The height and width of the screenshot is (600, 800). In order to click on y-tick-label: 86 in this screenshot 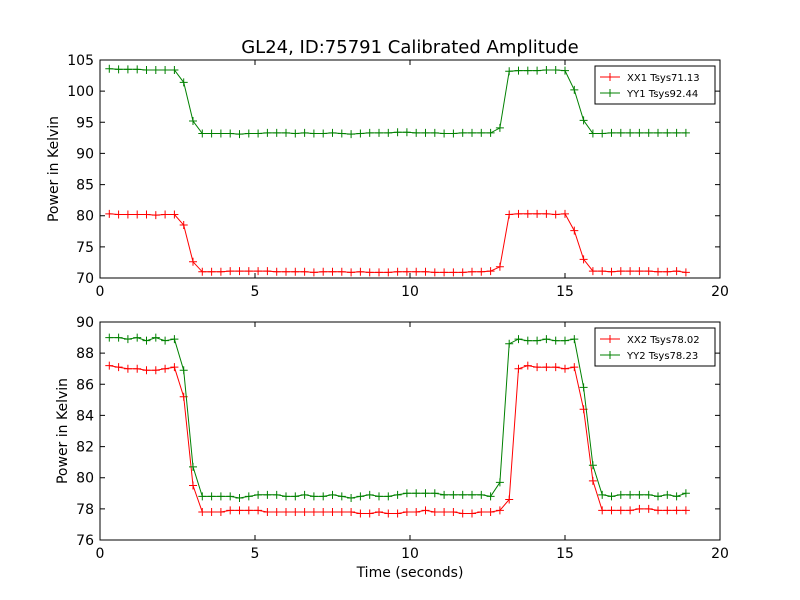, I will do `click(85, 385)`.